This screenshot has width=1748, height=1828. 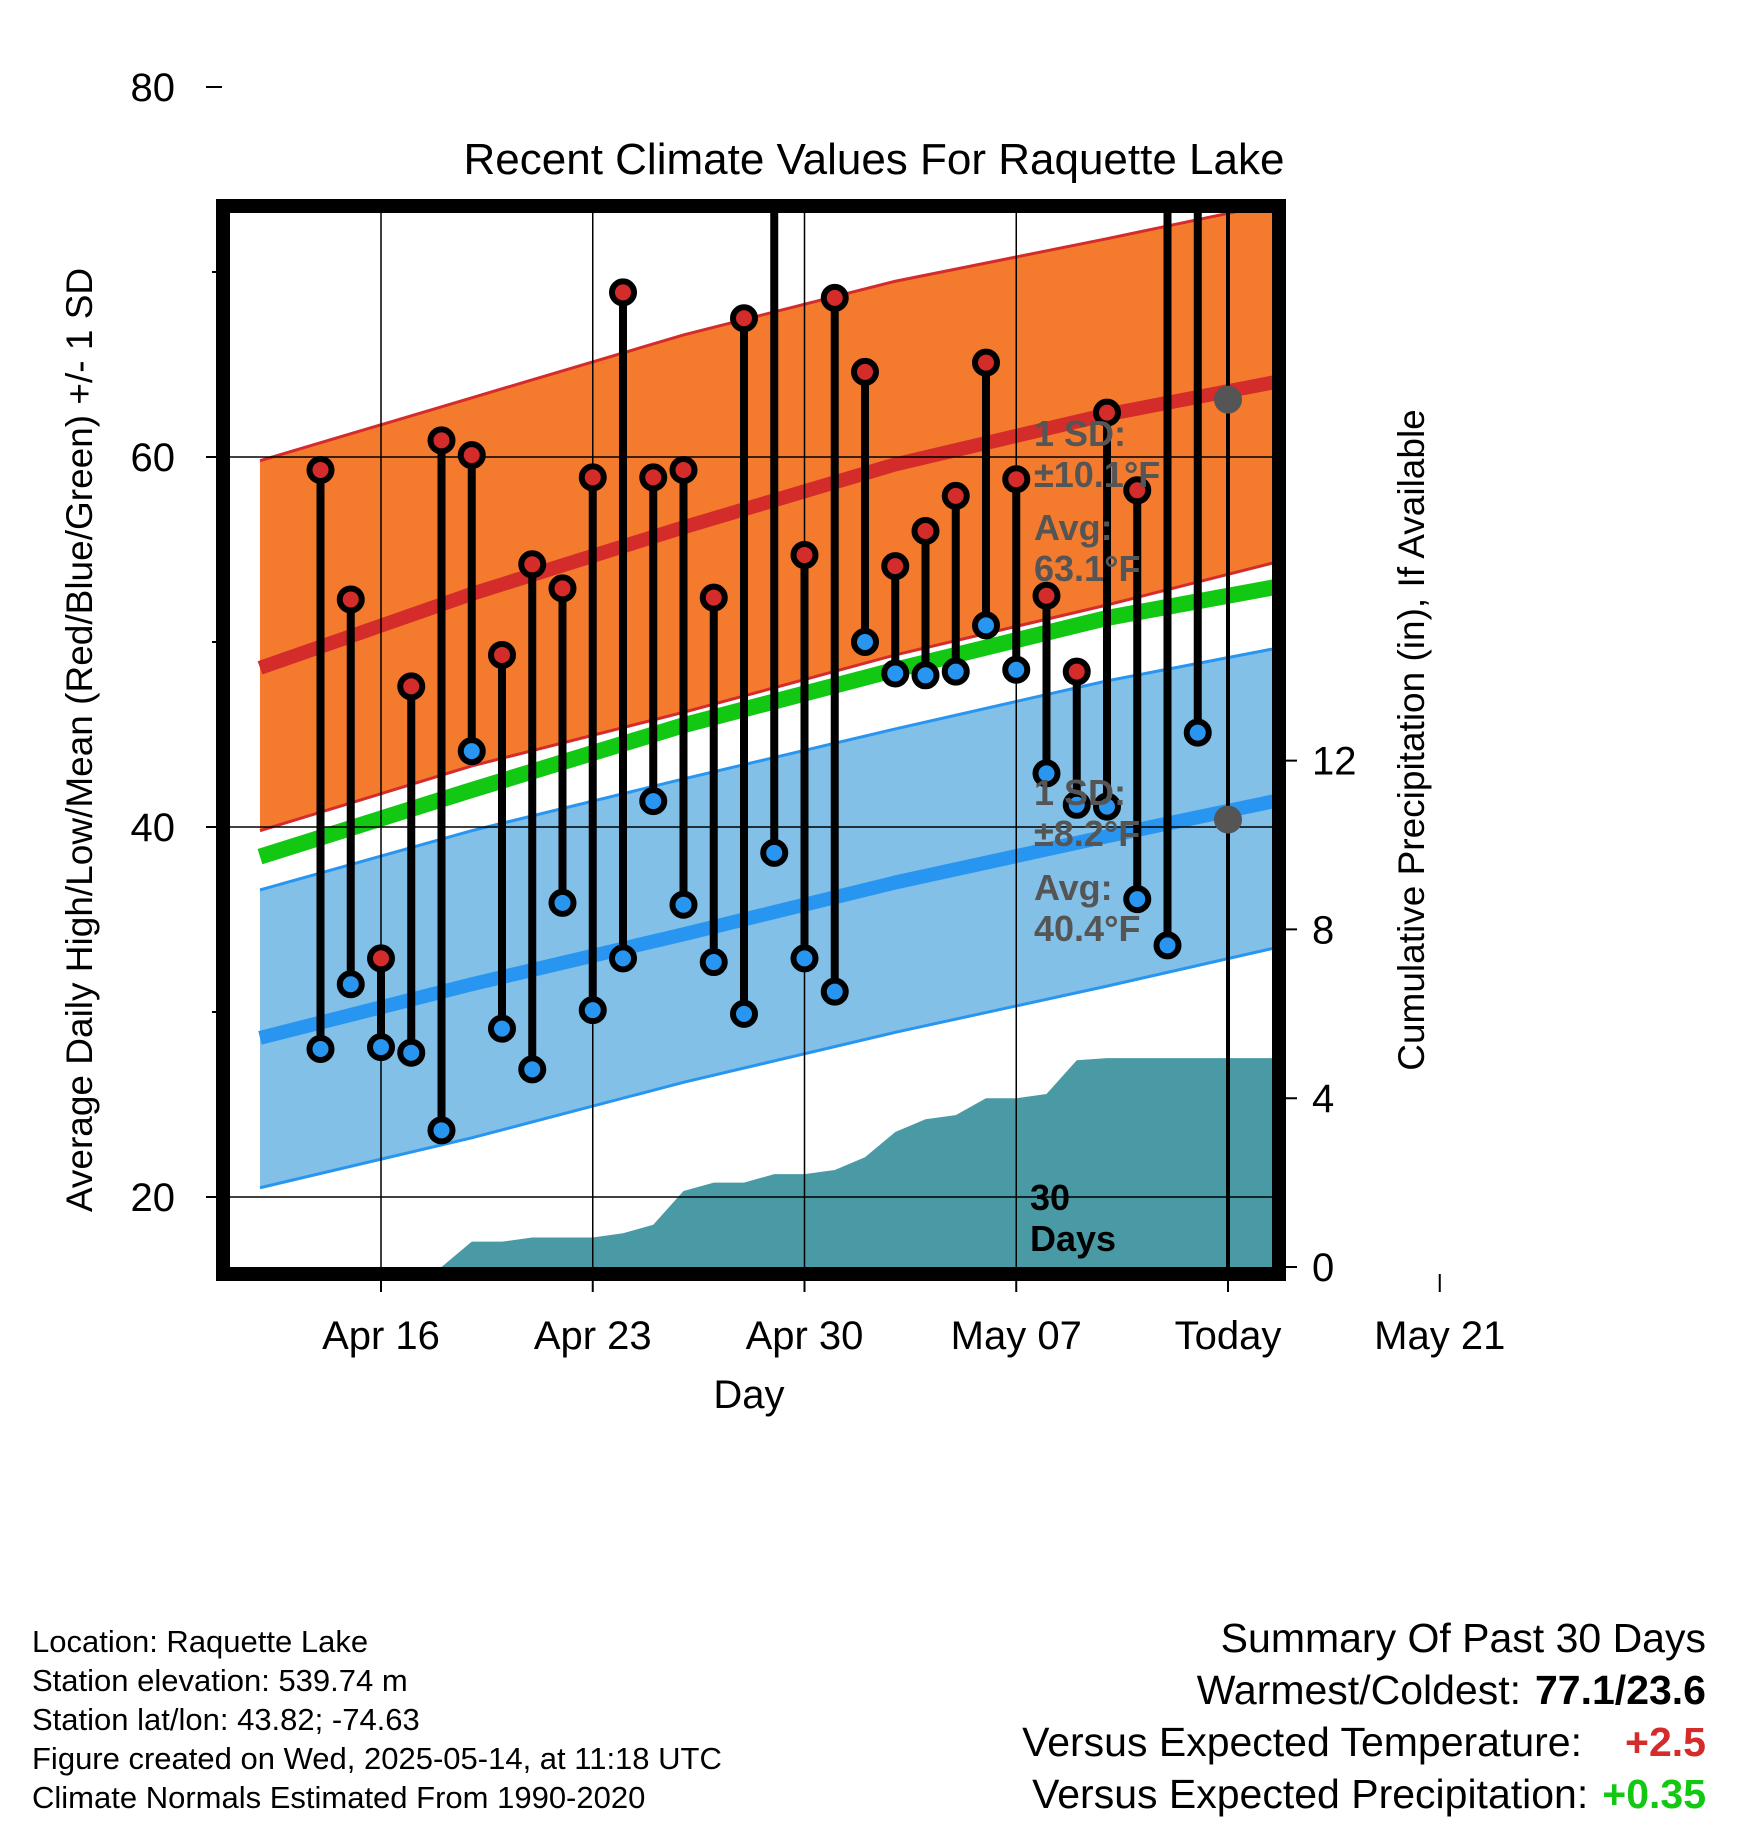 I want to click on y-tick-label-right: 12, so click(x=1334, y=762).